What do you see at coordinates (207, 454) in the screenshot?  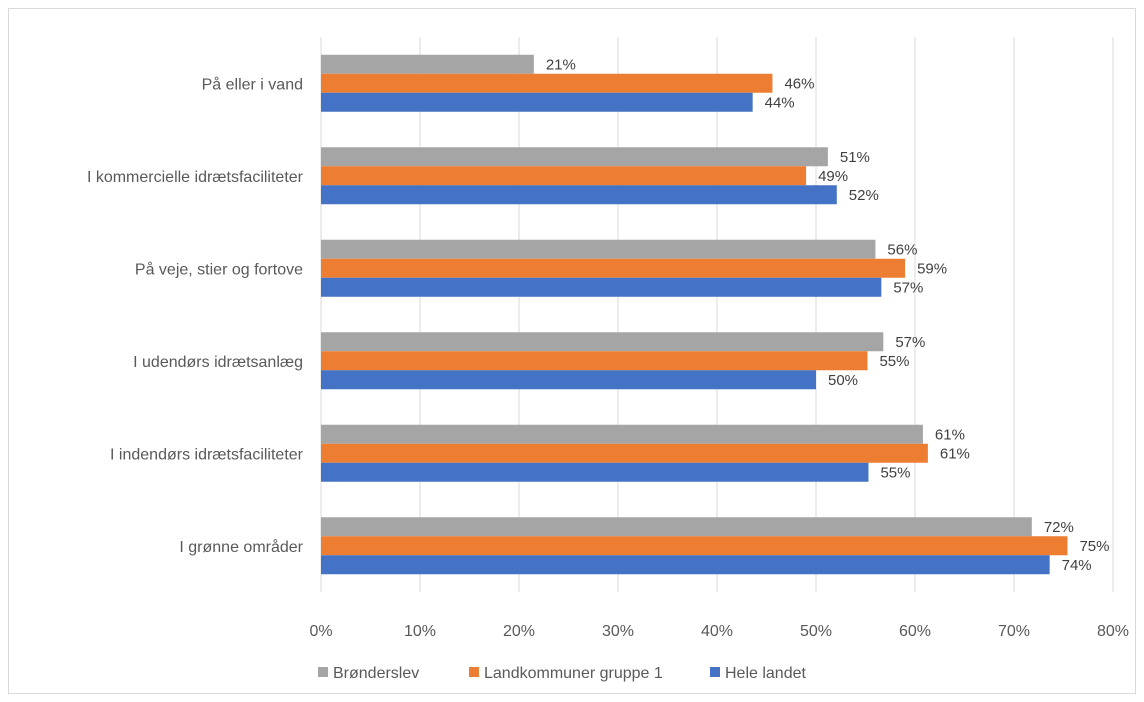 I see `category-label: I indendørs idrætsfaciliteter` at bounding box center [207, 454].